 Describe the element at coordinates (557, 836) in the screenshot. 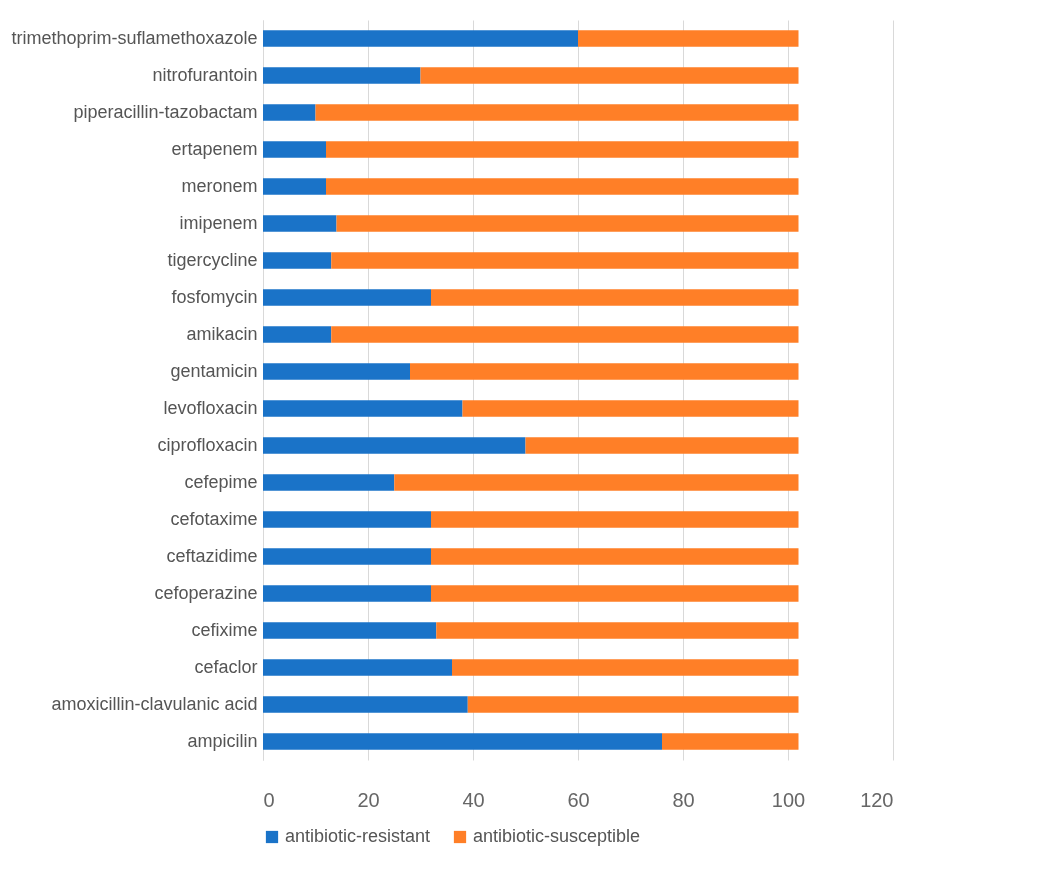

I see `legend-label: antibiotic-susceptible` at that location.